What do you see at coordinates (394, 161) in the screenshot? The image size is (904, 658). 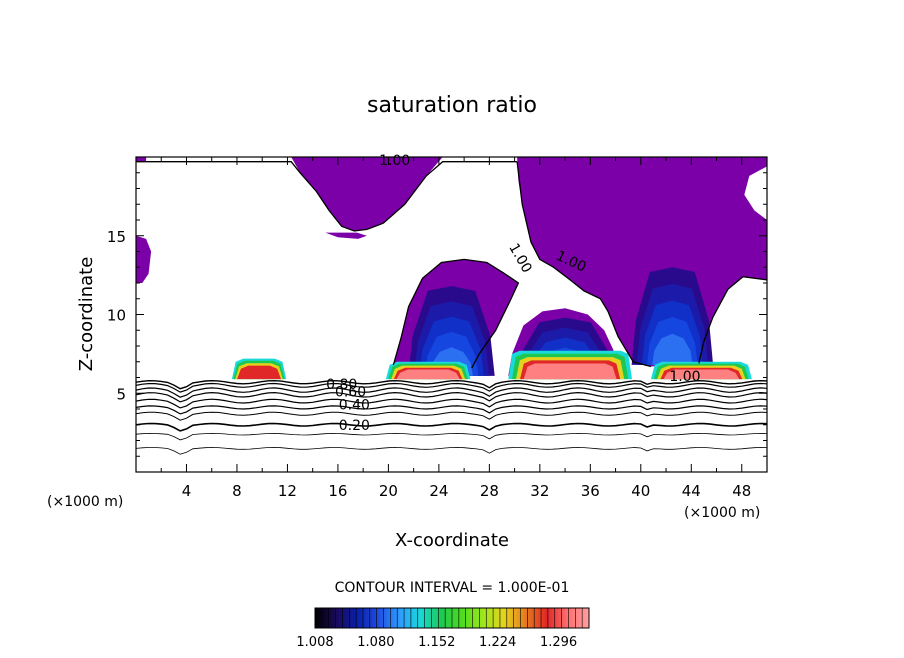 I see `contour-label-0: 1.00` at bounding box center [394, 161].